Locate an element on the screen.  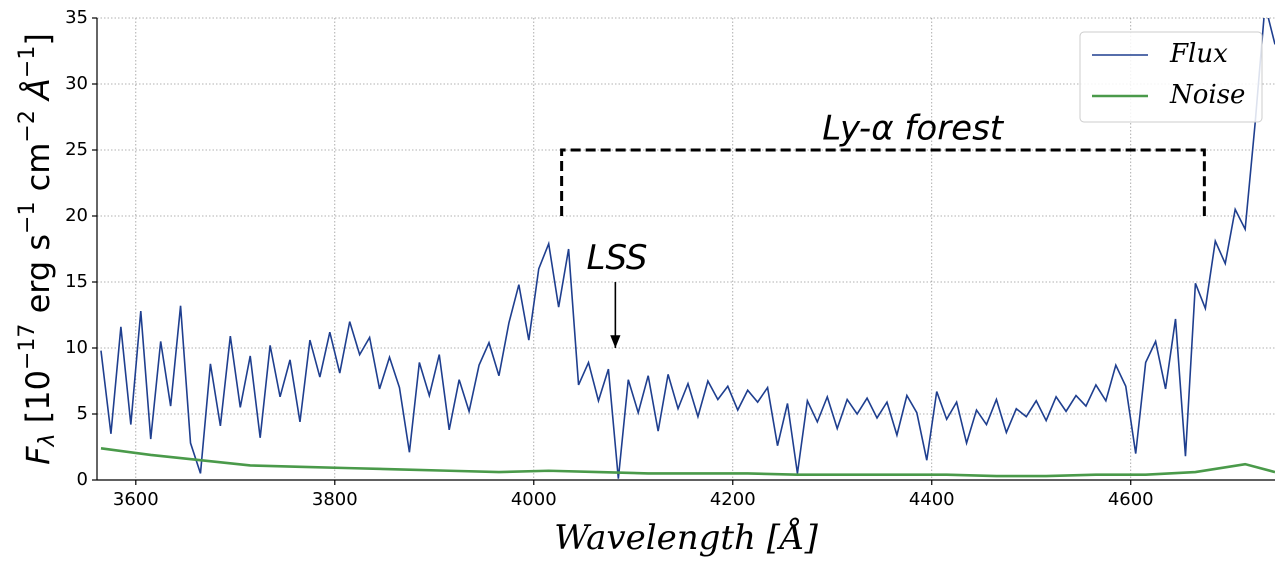
y-label-part: λ is located at coordinates (47, 440).